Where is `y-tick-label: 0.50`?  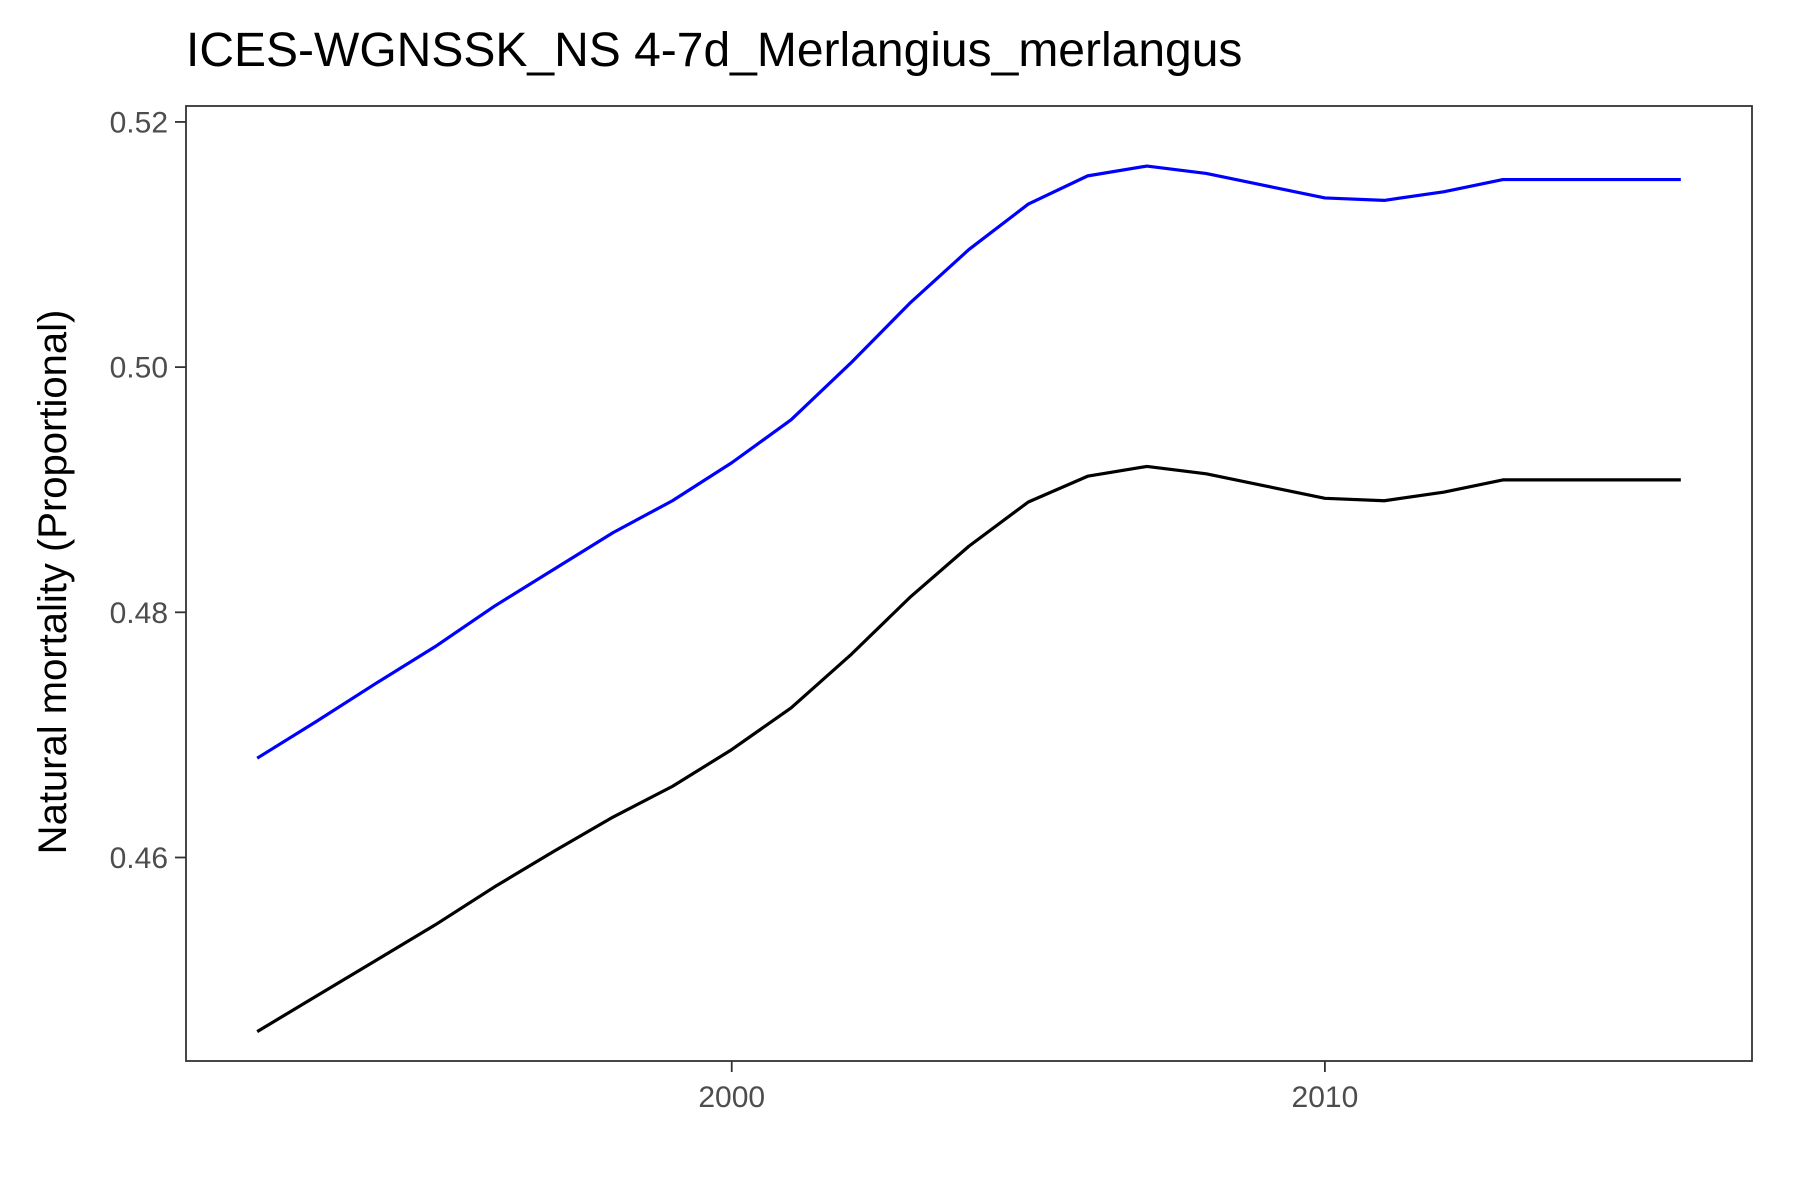
y-tick-label: 0.50 is located at coordinates (139, 368).